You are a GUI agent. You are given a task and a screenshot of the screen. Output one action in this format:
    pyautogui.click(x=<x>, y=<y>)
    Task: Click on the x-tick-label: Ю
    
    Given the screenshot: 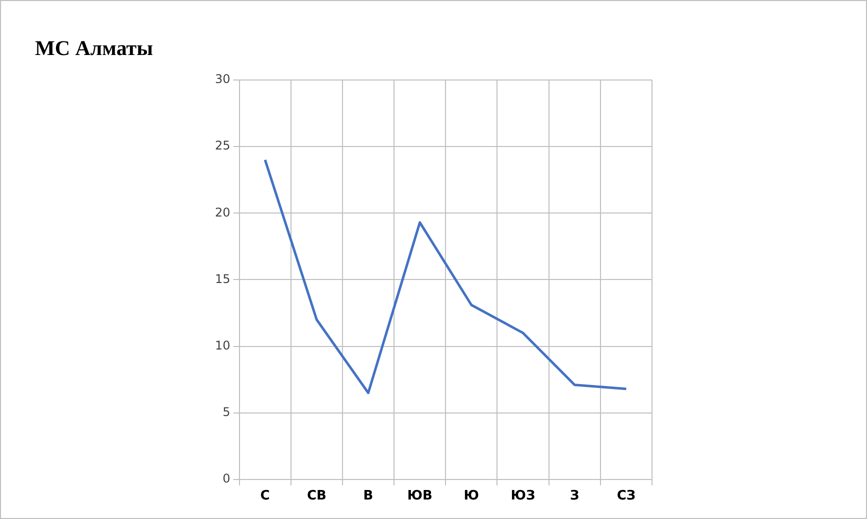 What is the action you would take?
    pyautogui.click(x=472, y=496)
    